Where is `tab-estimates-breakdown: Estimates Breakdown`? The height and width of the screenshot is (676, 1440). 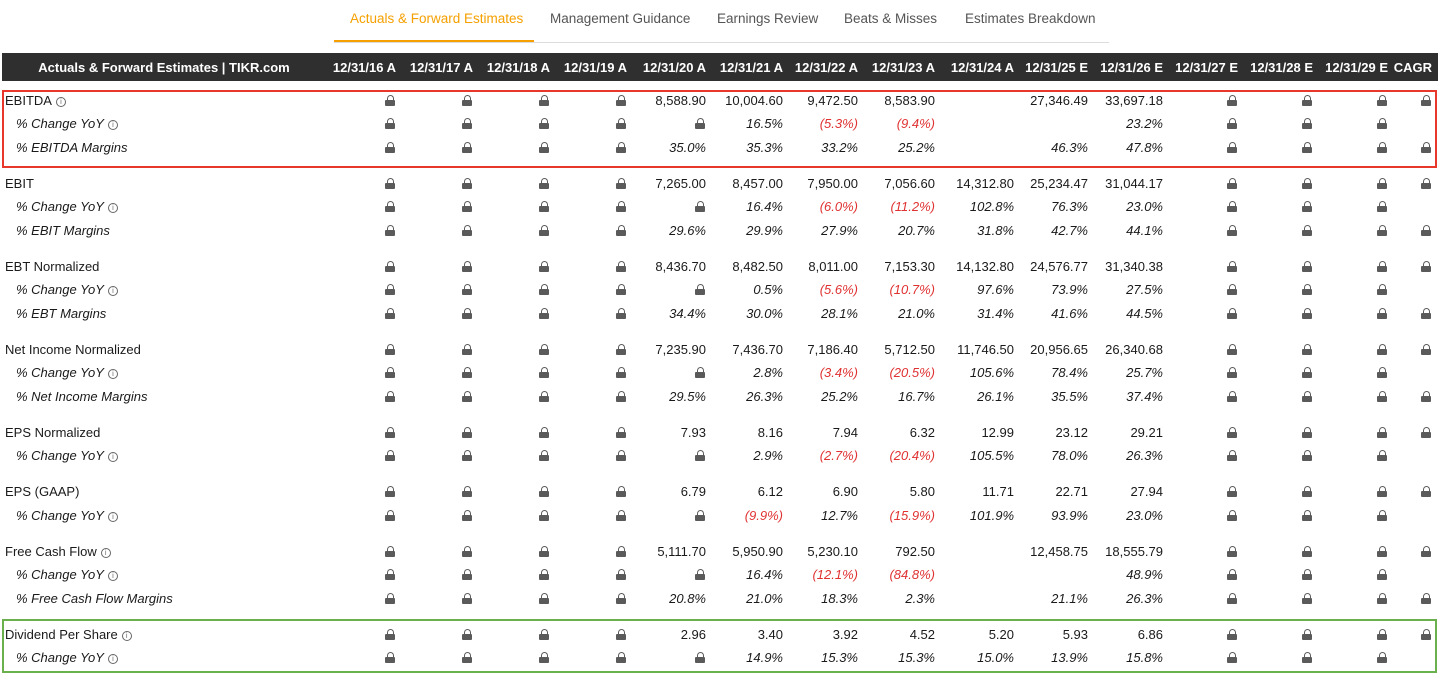 tab-estimates-breakdown: Estimates Breakdown is located at coordinates (1030, 18).